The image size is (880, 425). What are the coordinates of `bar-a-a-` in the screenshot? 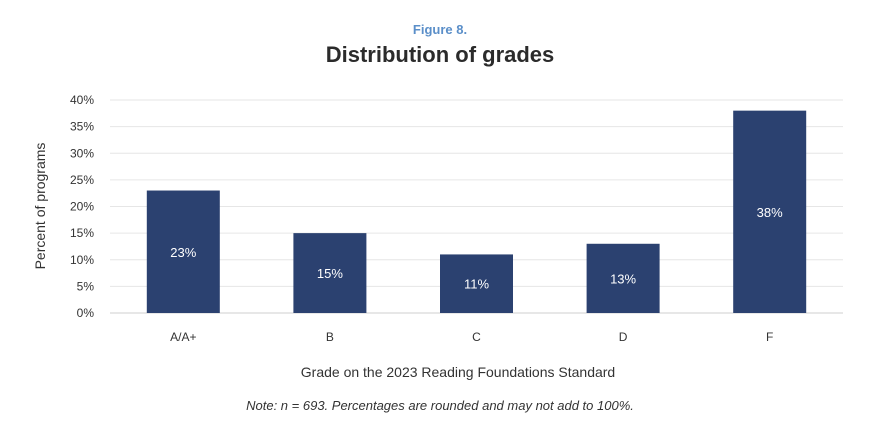 It's located at (183, 251).